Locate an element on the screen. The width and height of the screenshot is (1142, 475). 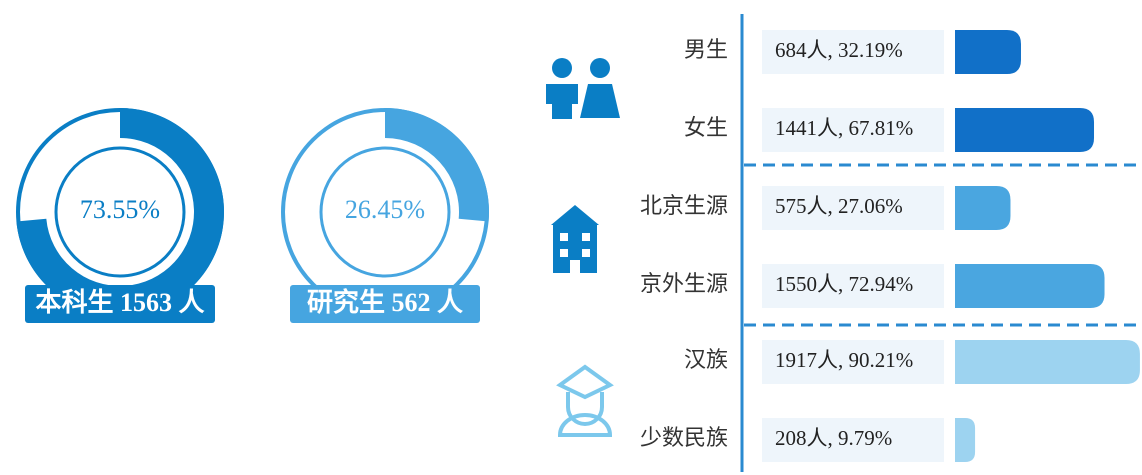
row-label: 575人, 27.06% is located at coordinates (839, 206).